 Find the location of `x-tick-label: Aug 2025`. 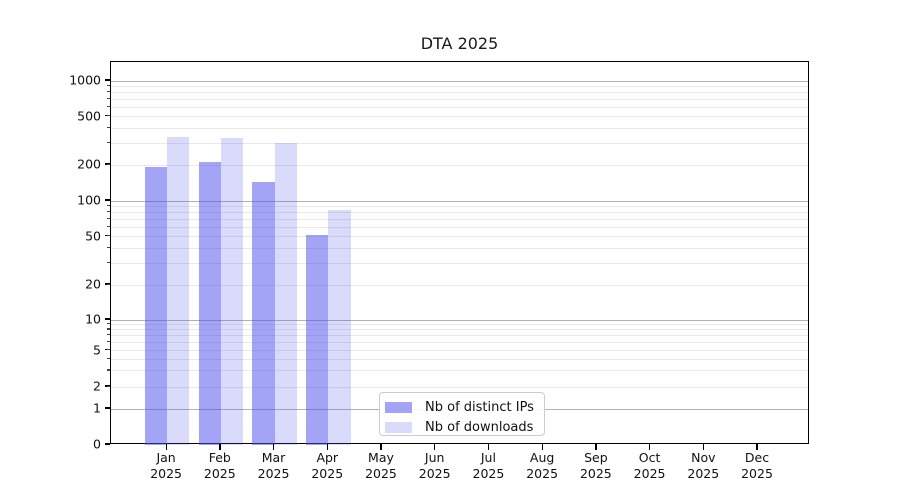

x-tick-label: Aug 2025 is located at coordinates (542, 465).